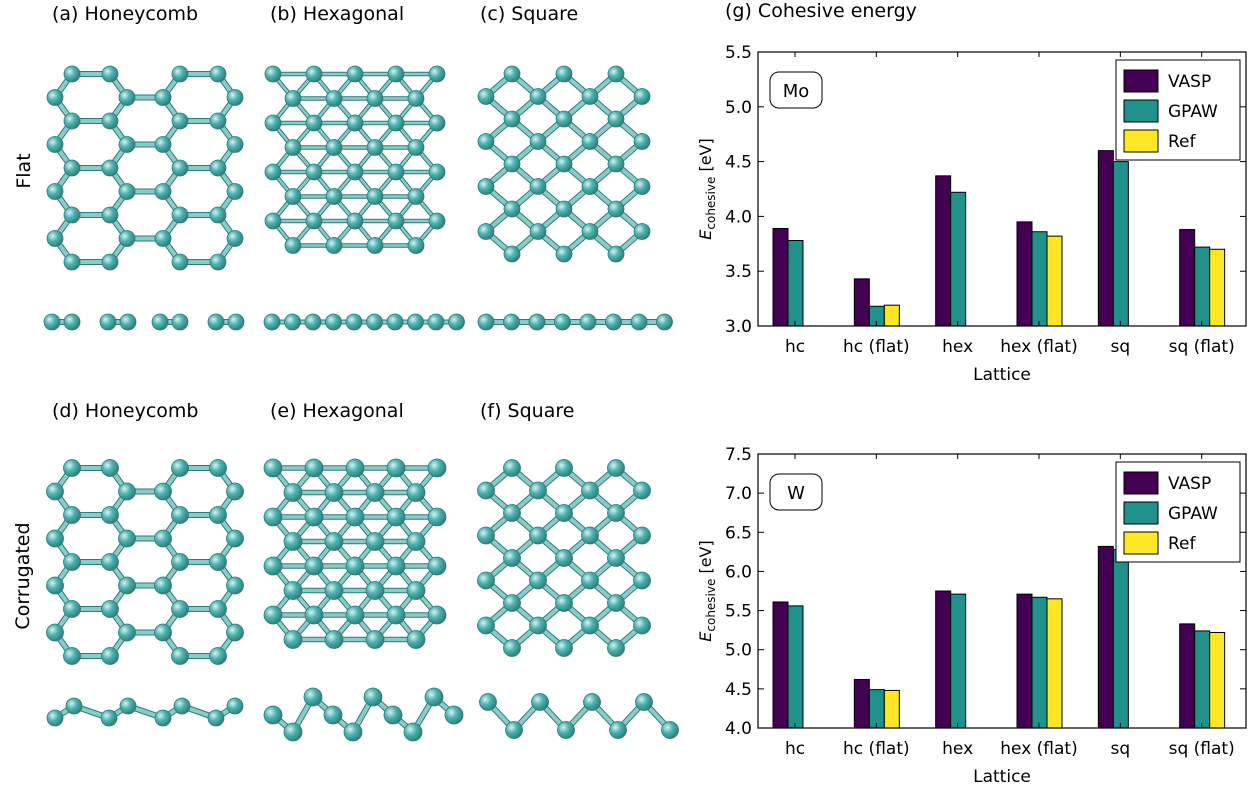 The height and width of the screenshot is (788, 1257). Describe the element at coordinates (1002, 777) in the screenshot. I see `x-axis-label: Lattice` at that location.